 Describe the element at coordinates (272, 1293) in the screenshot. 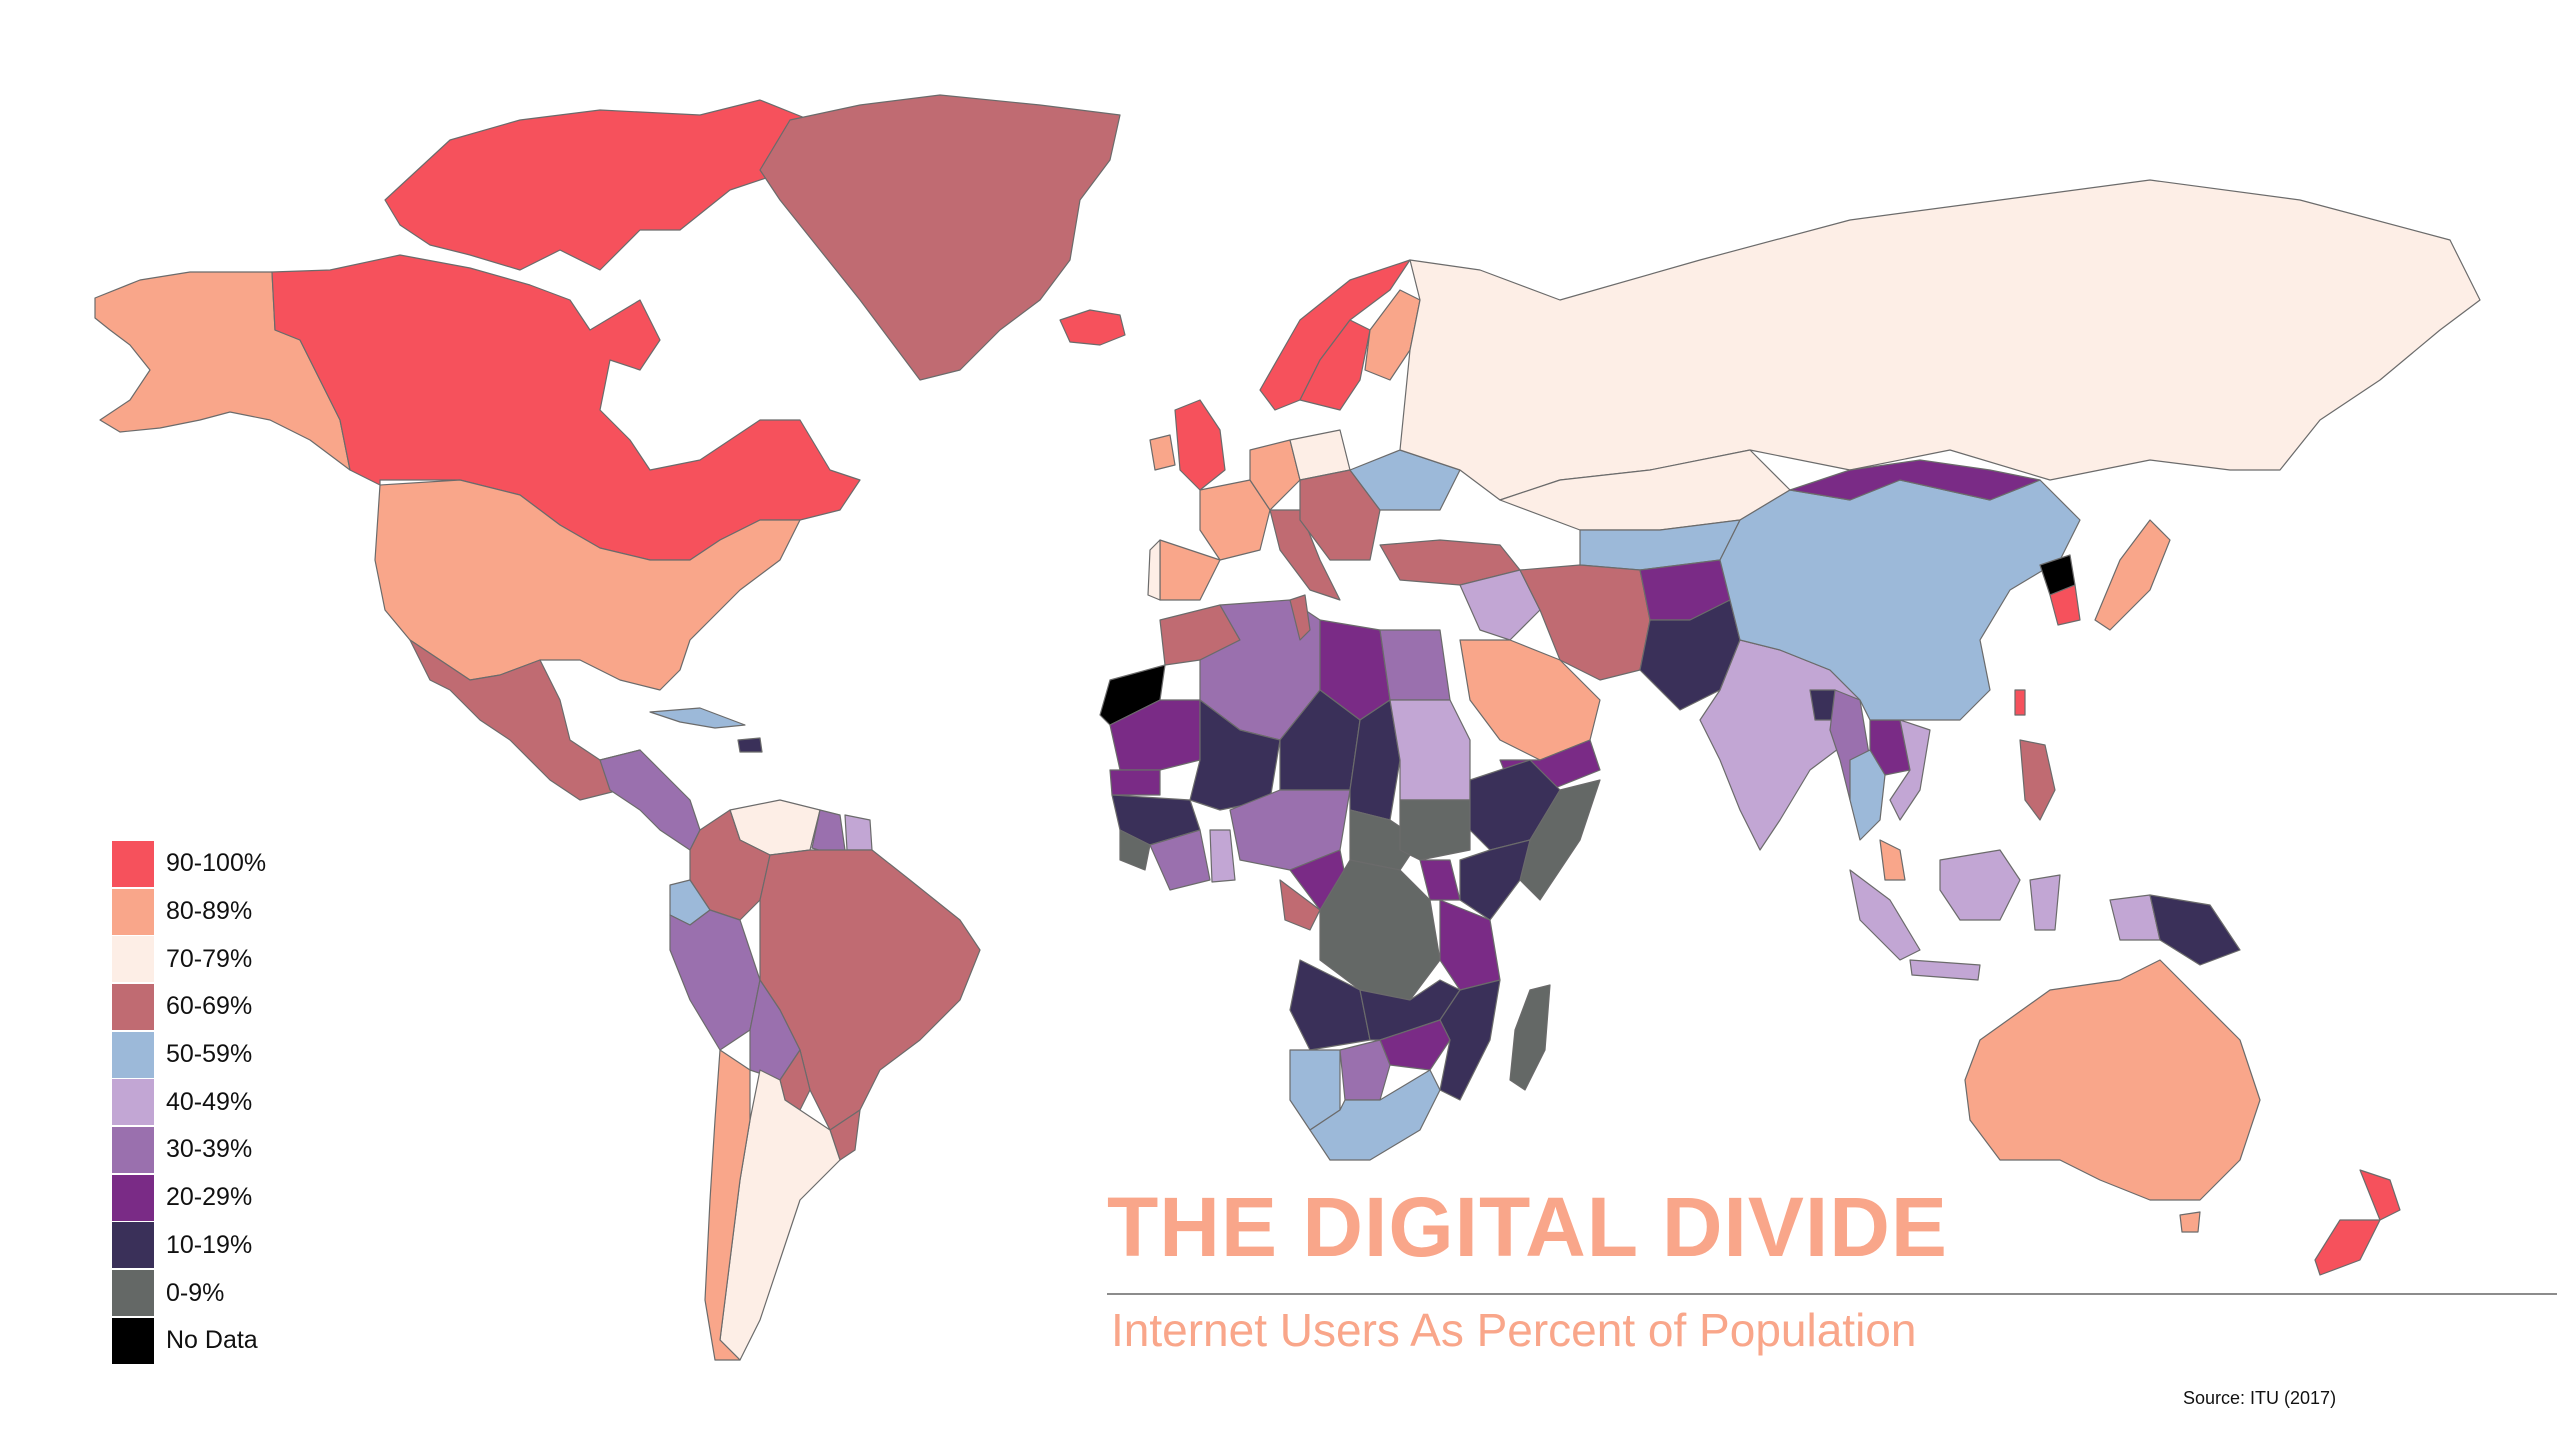

I see `legend-item-0-9: 0-9%` at that location.